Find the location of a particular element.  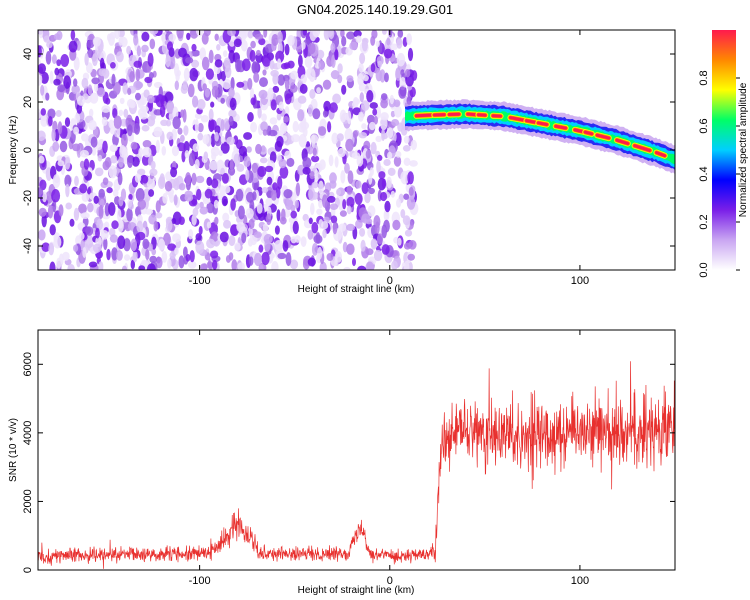

x-tick-label: 100 is located at coordinates (580, 281).